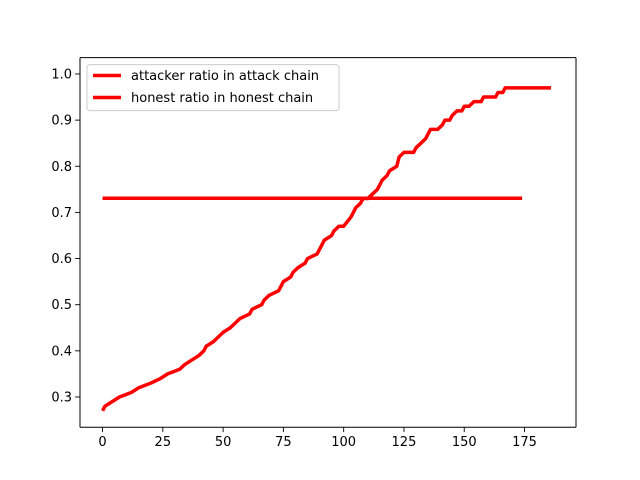  What do you see at coordinates (61, 397) in the screenshot?
I see `y-tick-label: 0.3` at bounding box center [61, 397].